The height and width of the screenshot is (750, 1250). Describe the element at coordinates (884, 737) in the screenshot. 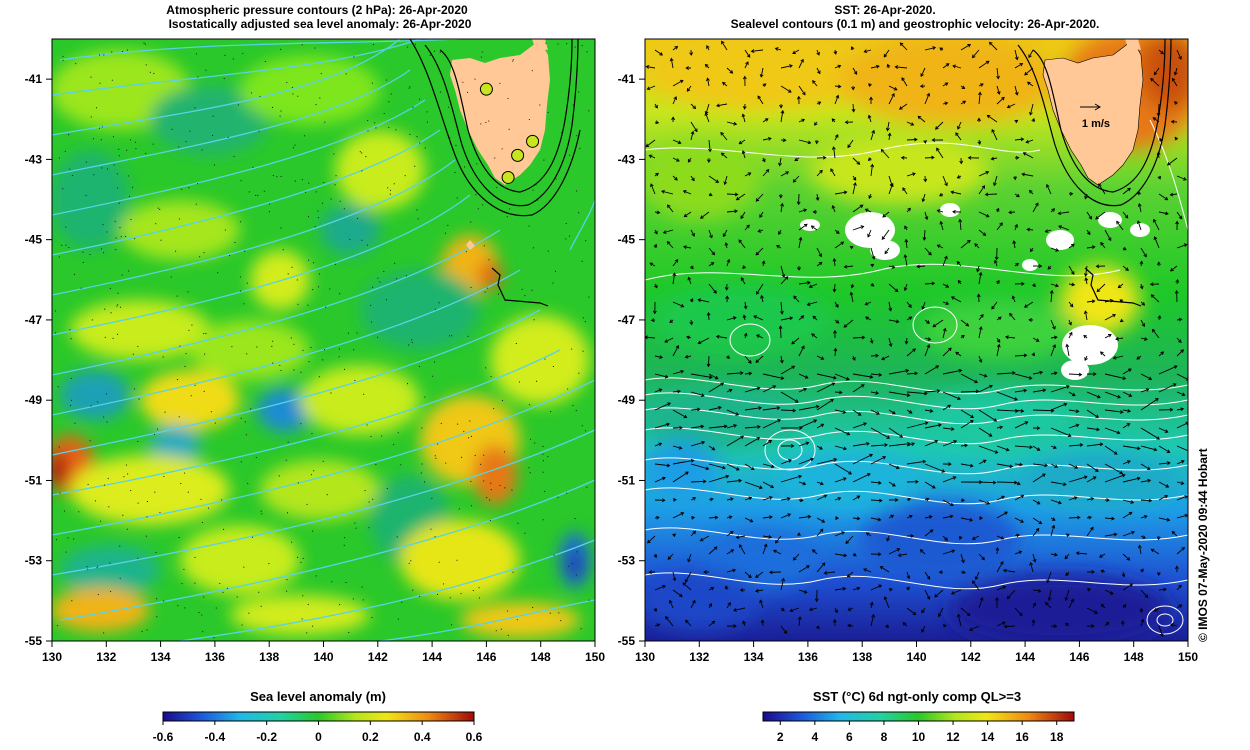

I see `colorbar-tick-label: 8` at that location.